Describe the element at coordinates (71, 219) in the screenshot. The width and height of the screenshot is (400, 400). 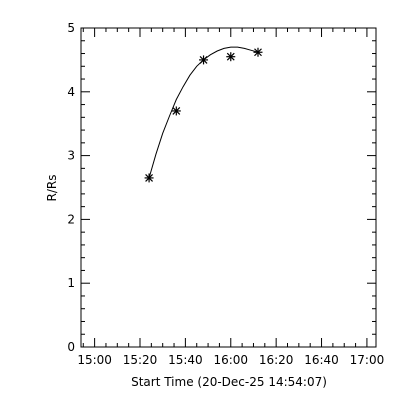
I see `y-tick-label: 2` at that location.